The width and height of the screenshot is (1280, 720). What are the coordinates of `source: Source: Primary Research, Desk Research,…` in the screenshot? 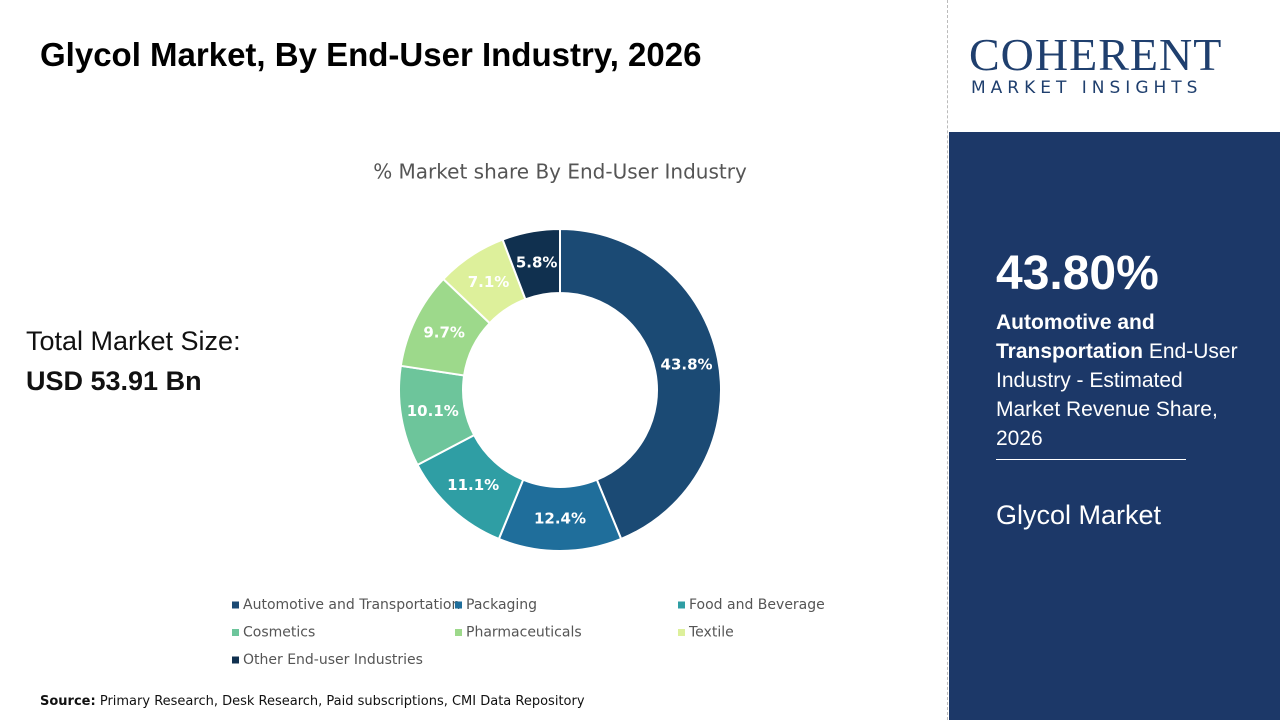 It's located at (312, 701).